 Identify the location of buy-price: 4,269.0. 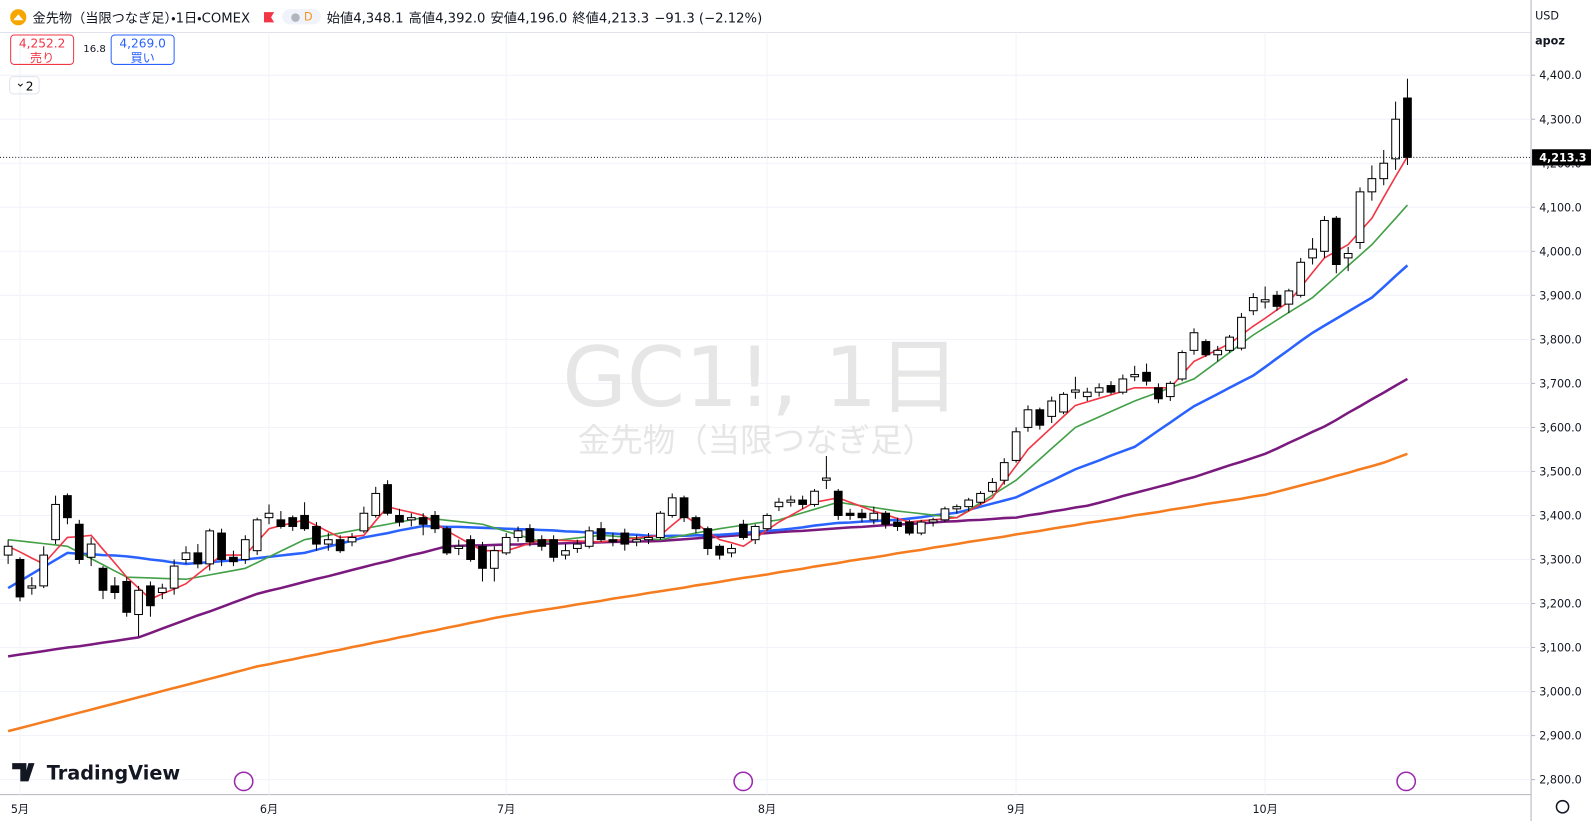
(142, 43).